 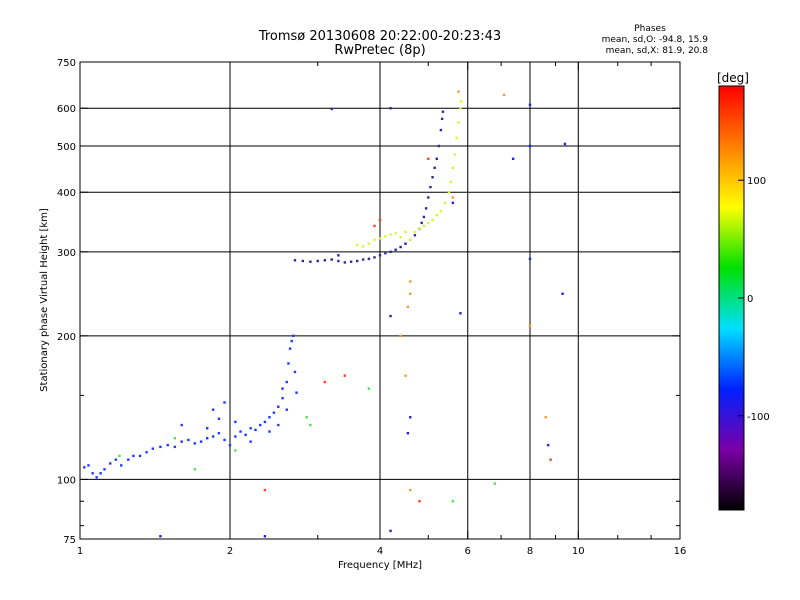 I want to click on y-tick-label: 400, so click(x=66, y=193).